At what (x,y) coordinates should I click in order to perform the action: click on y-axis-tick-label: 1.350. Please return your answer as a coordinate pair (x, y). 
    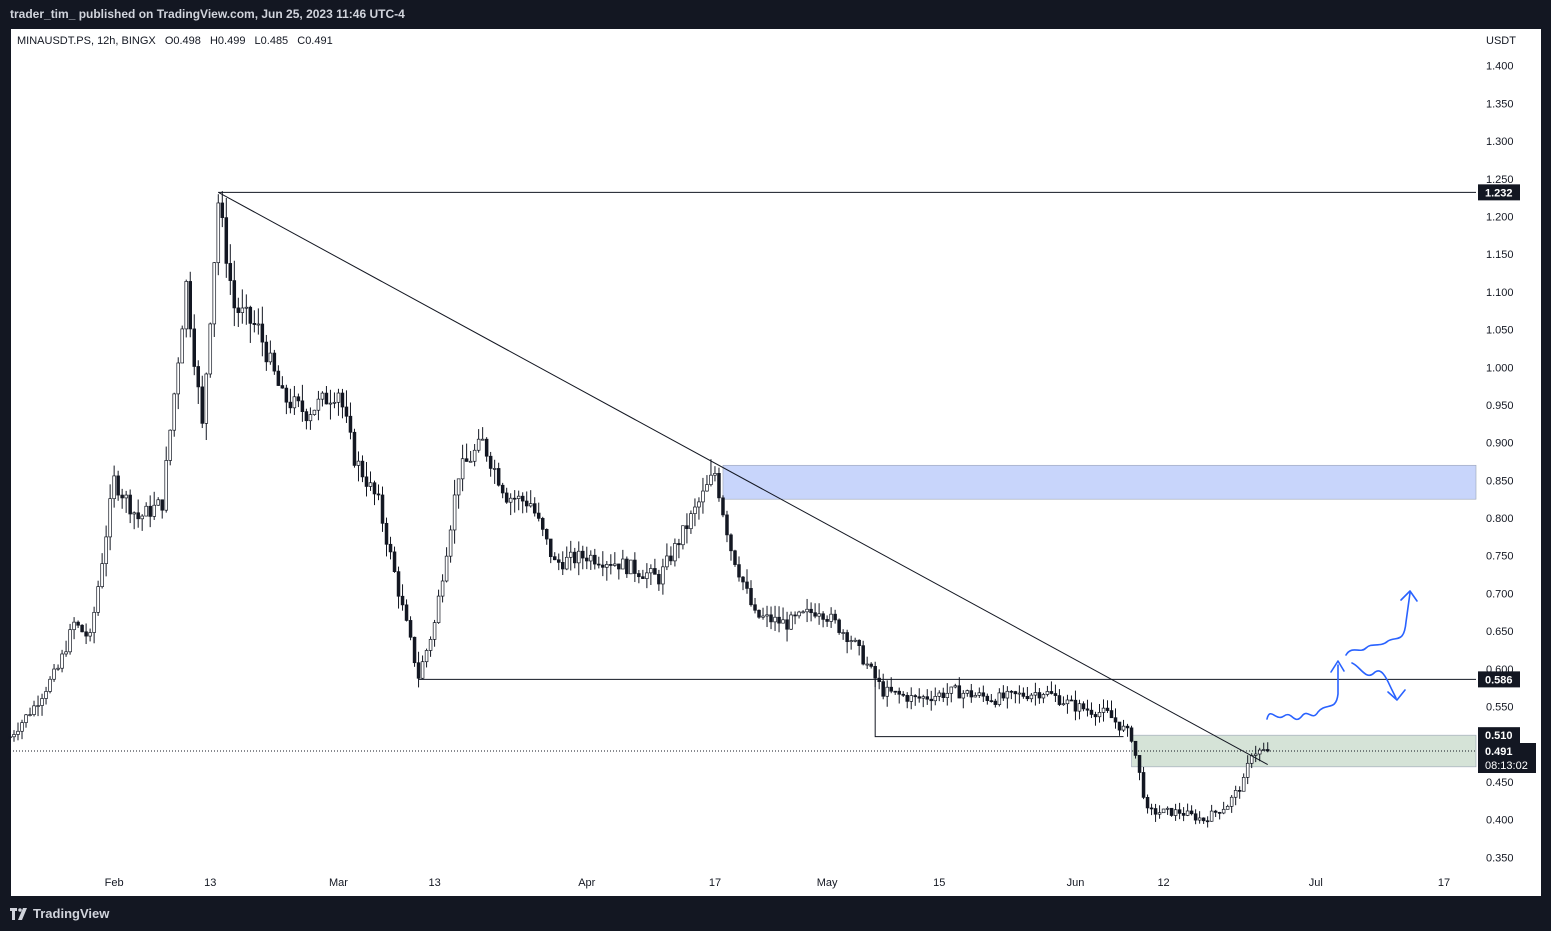
    Looking at the image, I should click on (1500, 104).